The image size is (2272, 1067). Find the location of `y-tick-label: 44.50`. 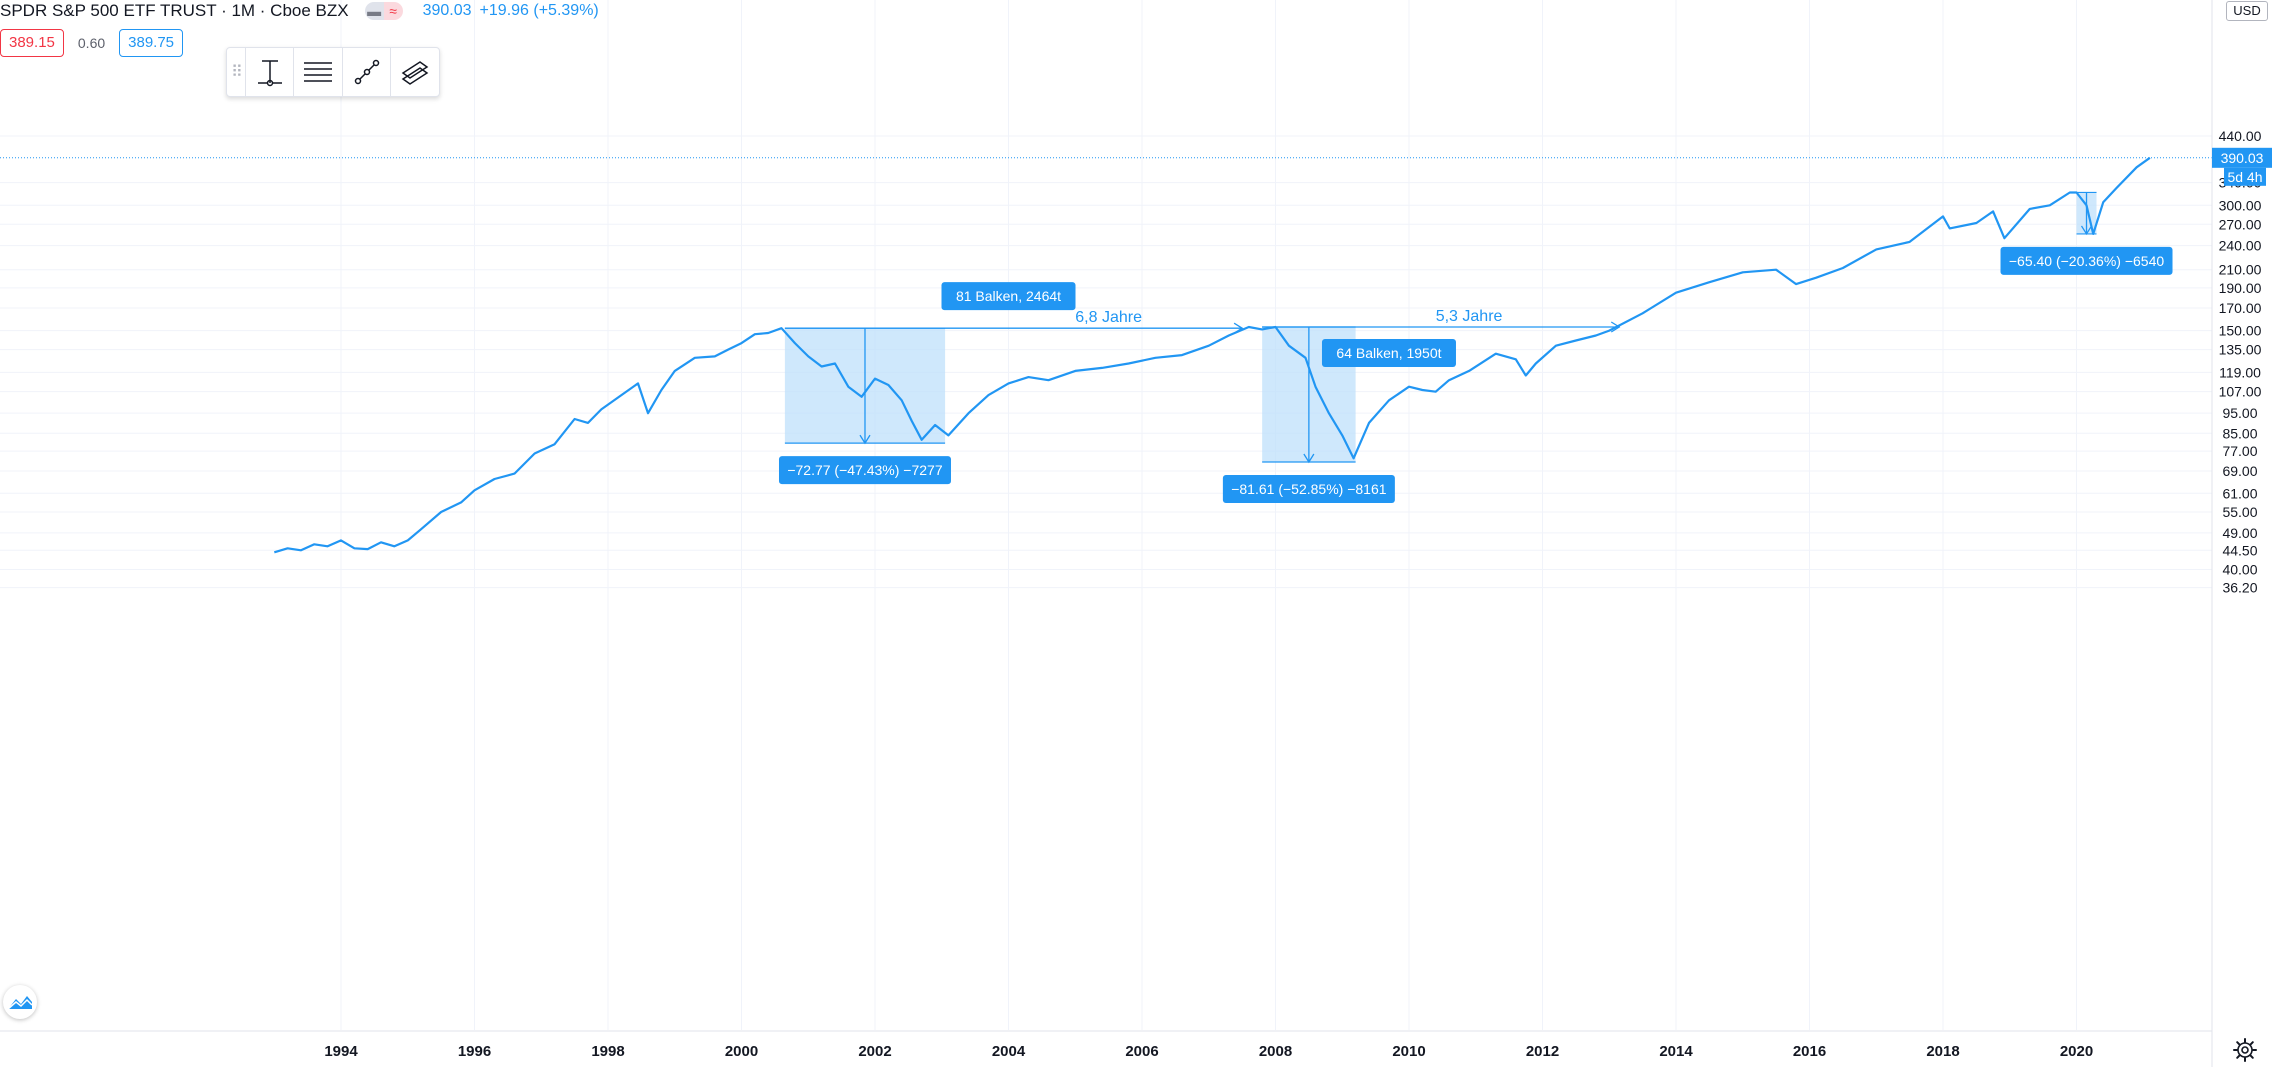

y-tick-label: 44.50 is located at coordinates (2239, 550).